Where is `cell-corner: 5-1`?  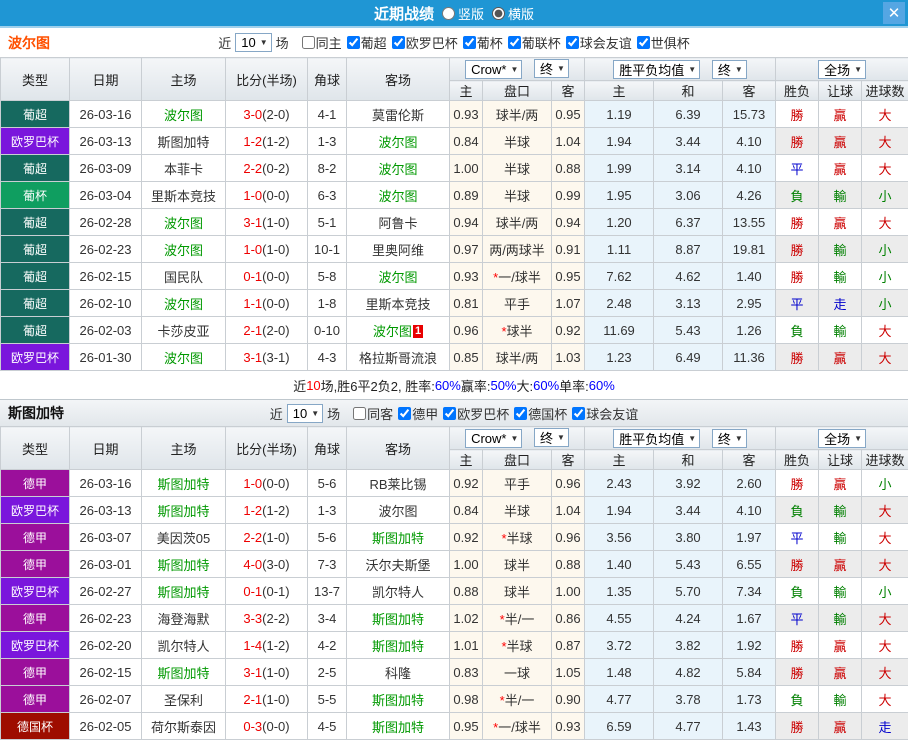
cell-corner: 5-1 is located at coordinates (327, 222).